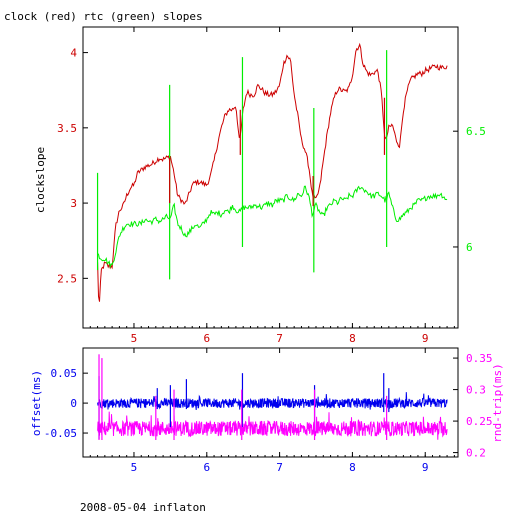  Describe the element at coordinates (425, 338) in the screenshot. I see `top-xtick-label: 9` at that location.